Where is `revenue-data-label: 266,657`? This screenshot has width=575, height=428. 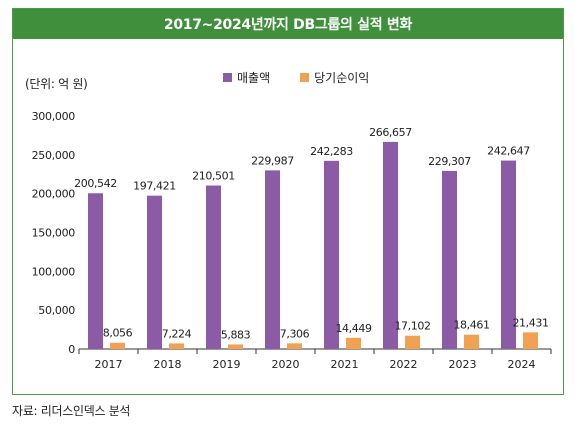 revenue-data-label: 266,657 is located at coordinates (390, 132).